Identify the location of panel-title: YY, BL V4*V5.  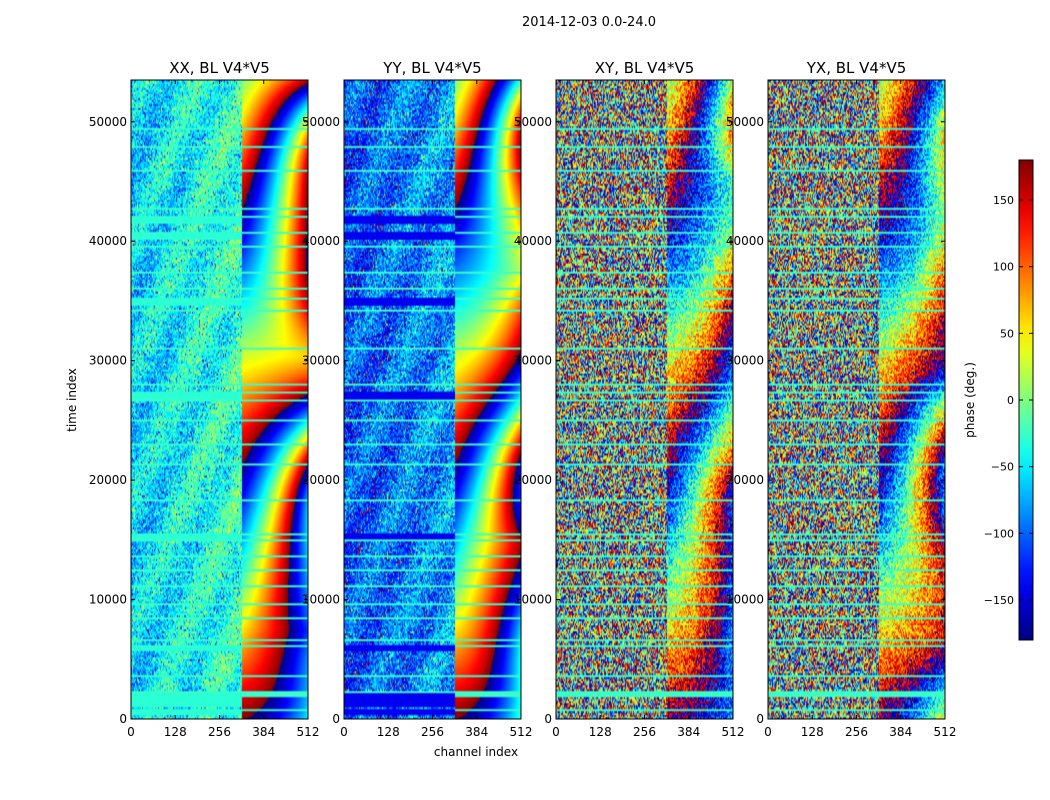
(431, 68).